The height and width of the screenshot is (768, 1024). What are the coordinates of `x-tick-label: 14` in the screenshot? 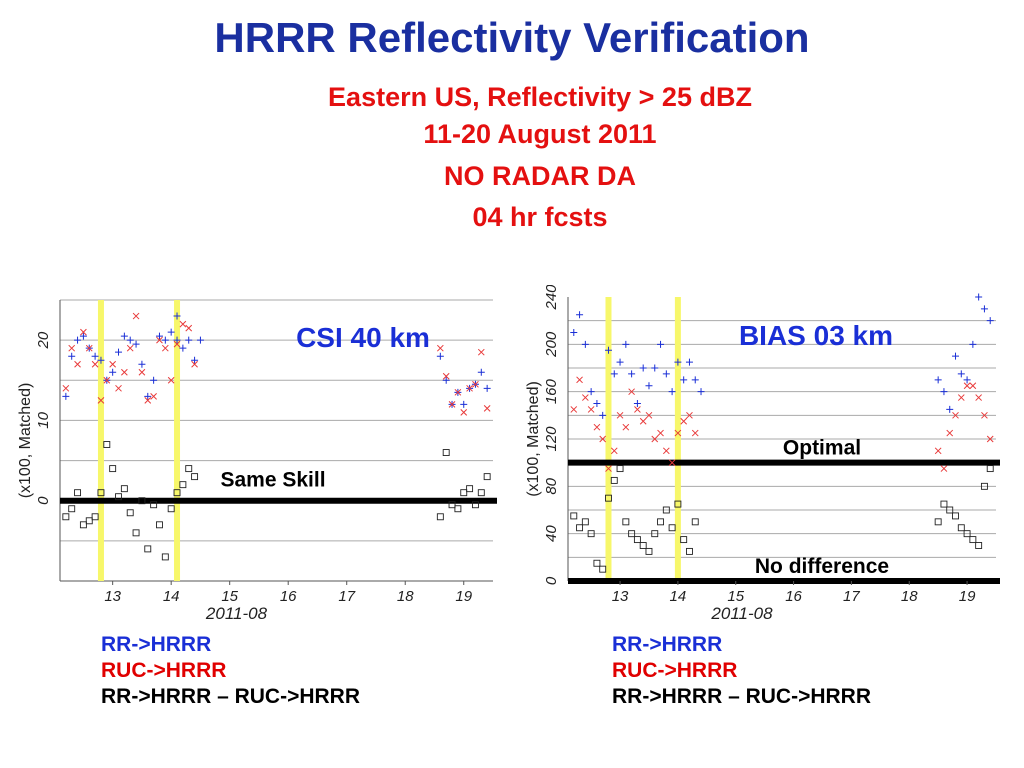 It's located at (678, 596).